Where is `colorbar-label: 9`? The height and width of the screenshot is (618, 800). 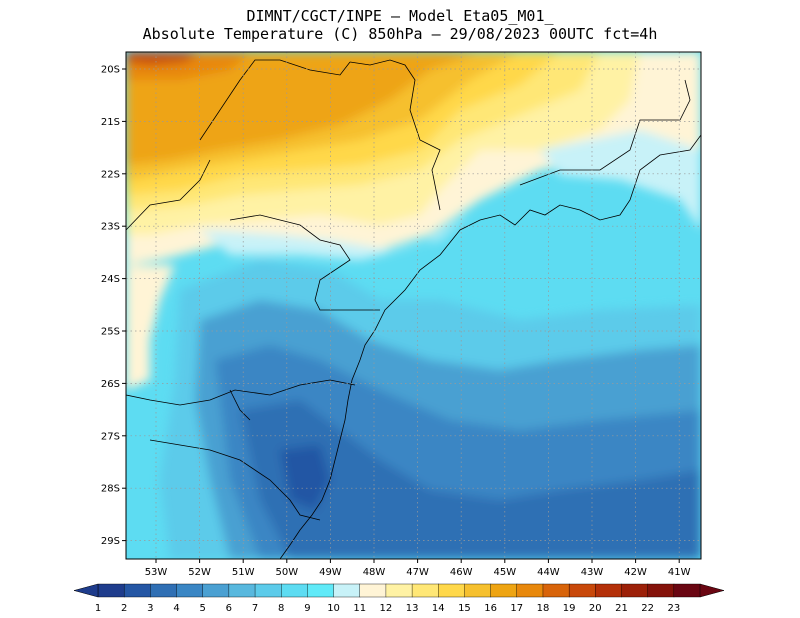 colorbar-label: 9 is located at coordinates (307, 608).